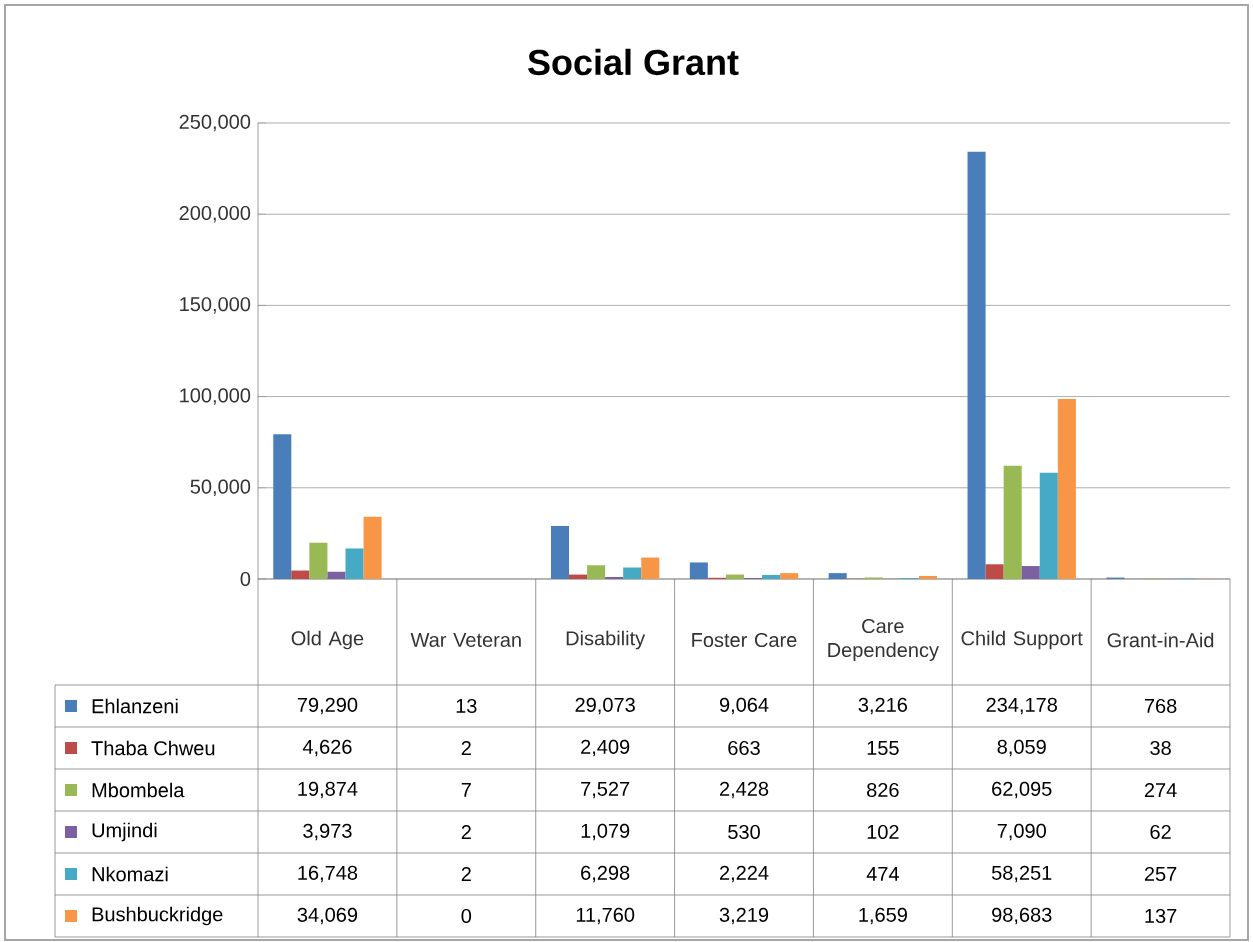 Image resolution: width=1253 pixels, height=942 pixels. Describe the element at coordinates (327, 640) in the screenshot. I see `x-tick-label: Old Age` at that location.